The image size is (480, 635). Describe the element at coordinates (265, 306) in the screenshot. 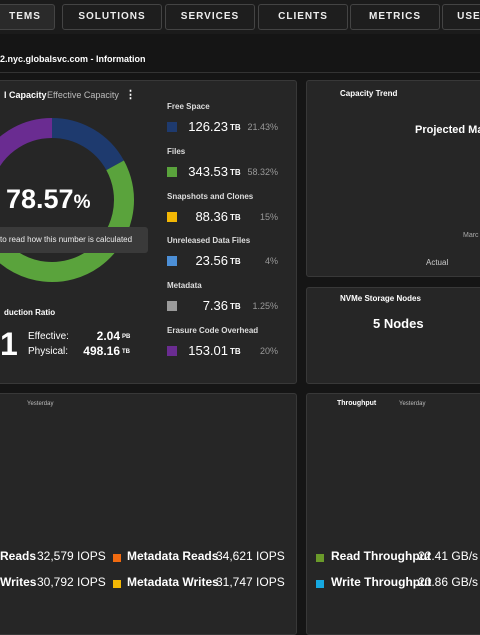

I see `legend-share: 1.25%` at that location.